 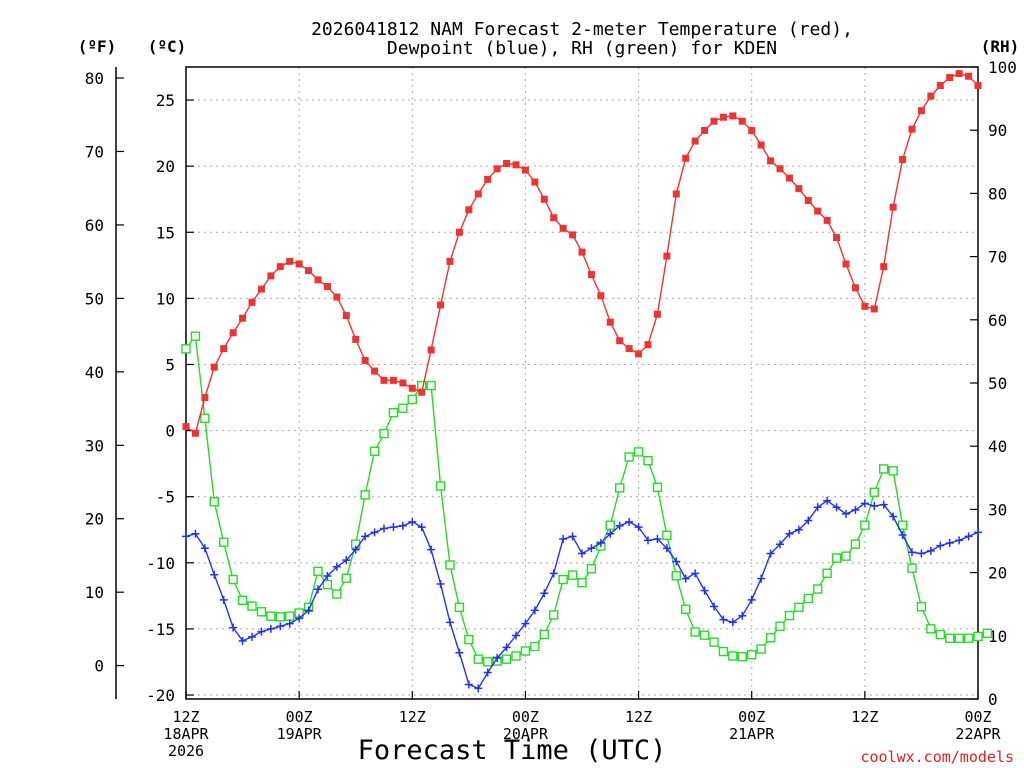 I want to click on celsius-tick-label: 15, so click(x=165, y=232).